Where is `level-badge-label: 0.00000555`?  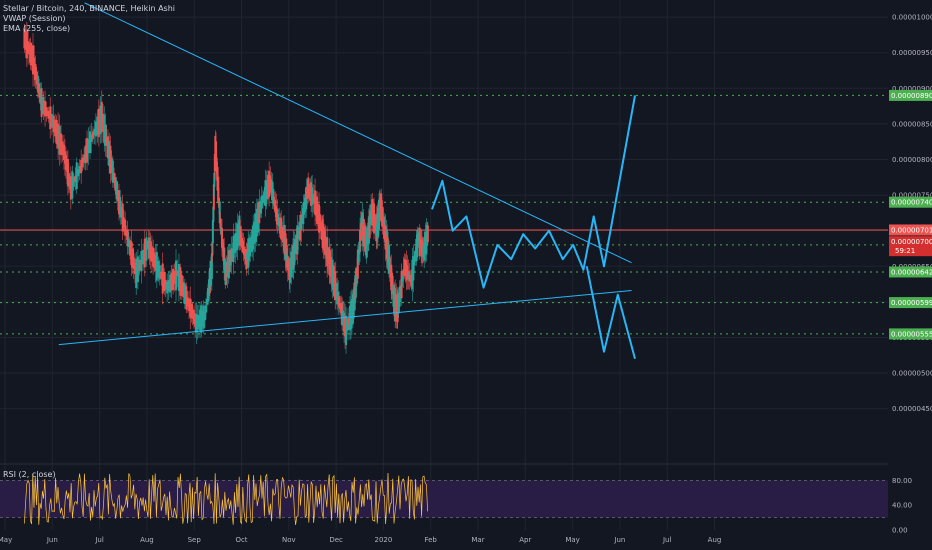
level-badge-label: 0.00000555 is located at coordinates (911, 334).